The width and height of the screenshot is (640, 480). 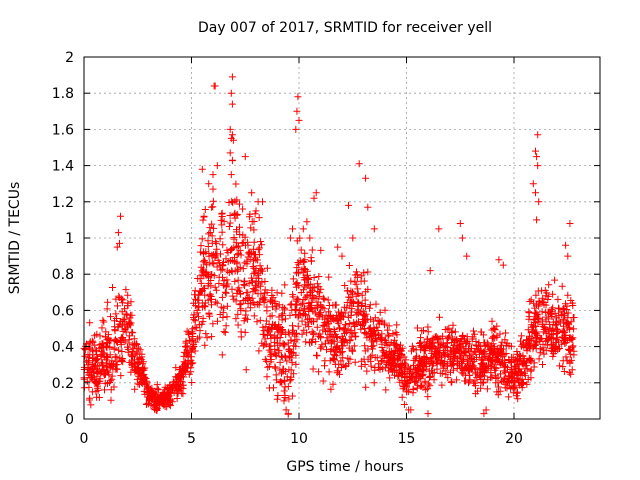 I want to click on y-tick-label: 0.4, so click(x=63, y=348).